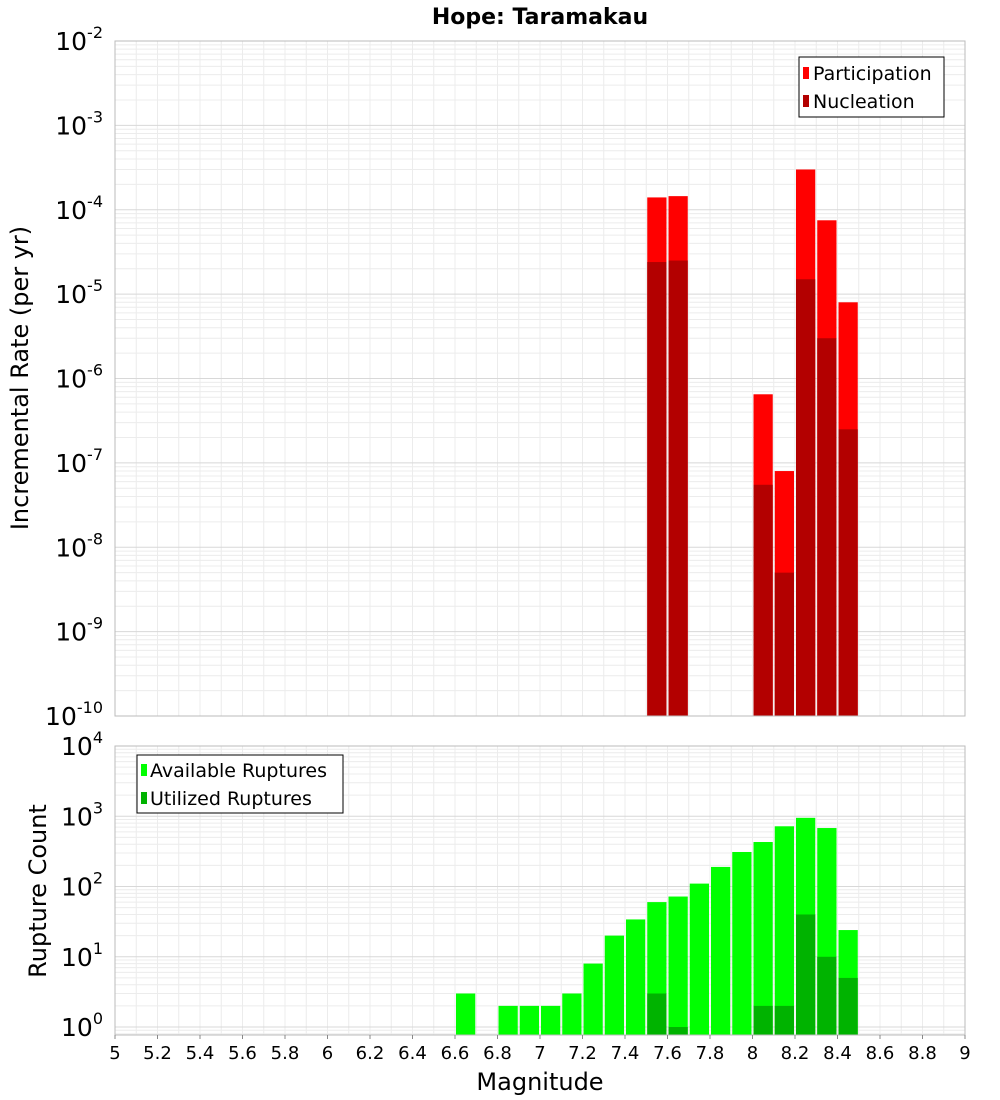 The width and height of the screenshot is (1000, 1100). Describe the element at coordinates (806, 101) in the screenshot. I see `nucleation-legend-swatch` at that location.